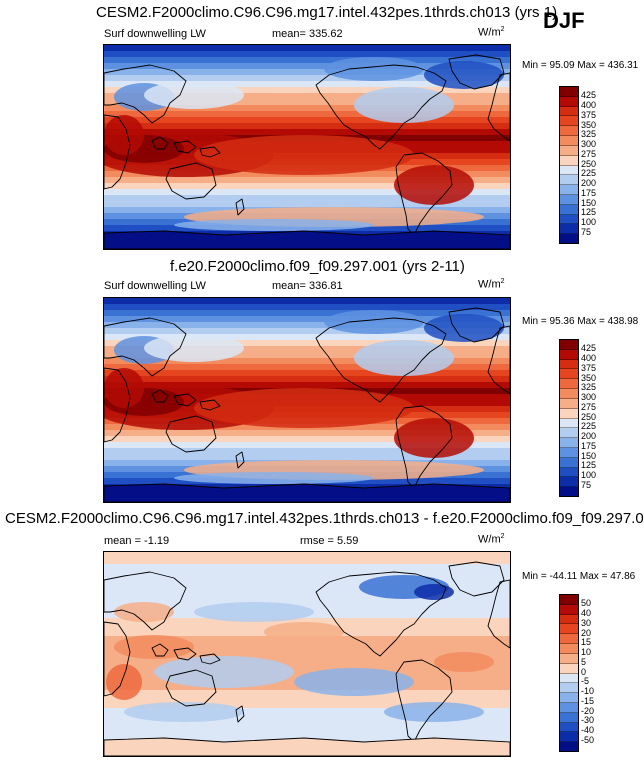 The image size is (644, 761). I want to click on colorbar-tick-label: 325, so click(589, 387).